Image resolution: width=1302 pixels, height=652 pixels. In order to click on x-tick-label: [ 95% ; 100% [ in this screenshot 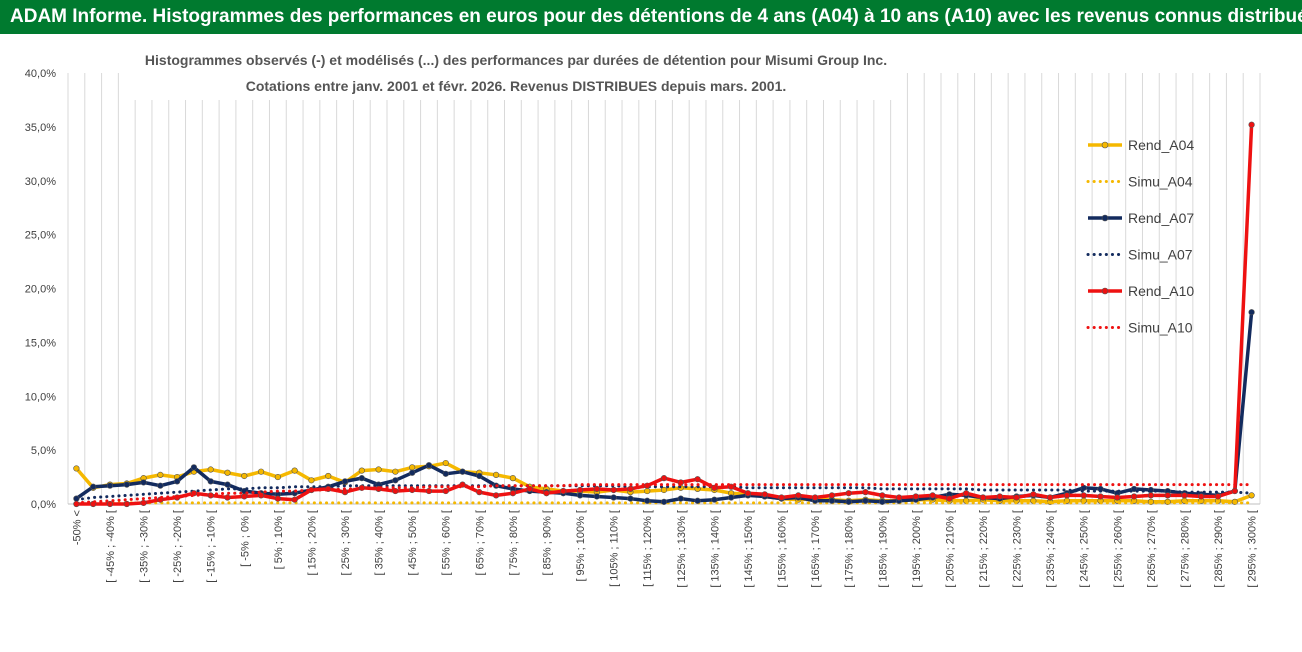, I will do `click(581, 546)`.